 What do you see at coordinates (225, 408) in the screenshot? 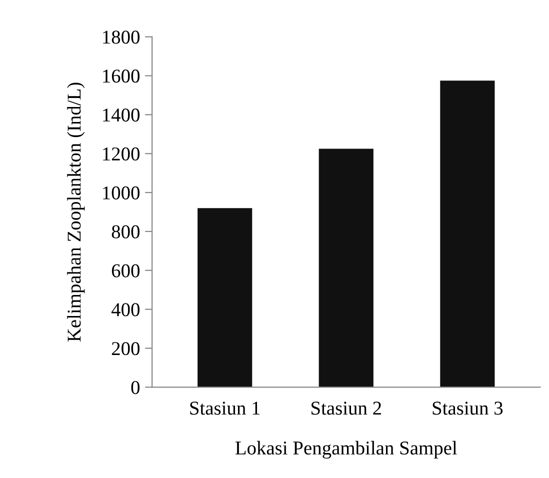
I see `x-tick-label: Stasiun 1` at bounding box center [225, 408].